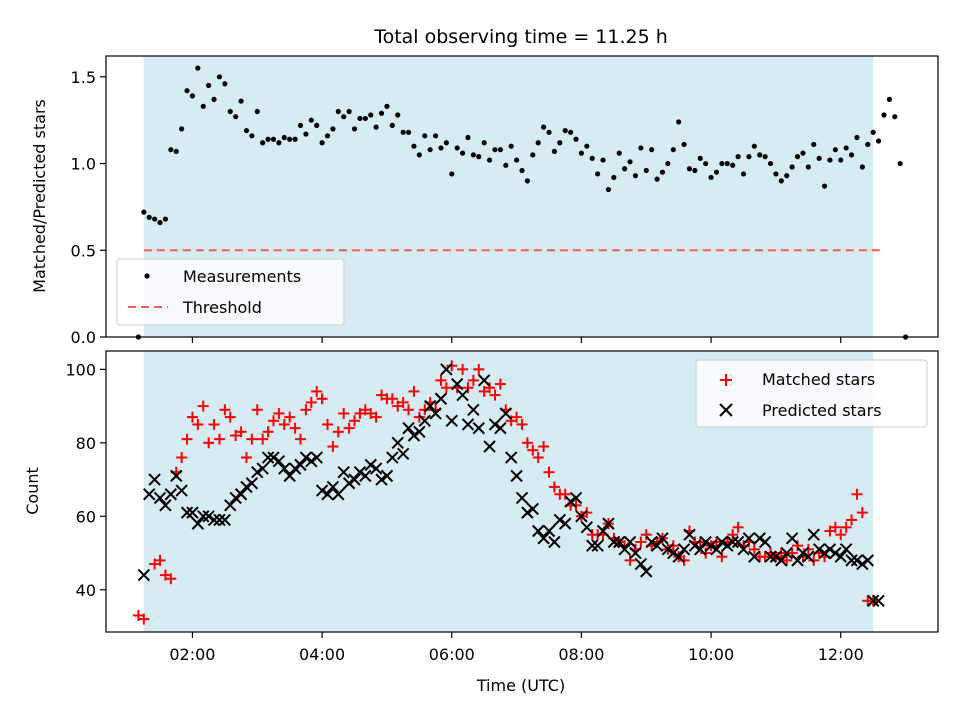  What do you see at coordinates (147, 276) in the screenshot?
I see `legend-measurements-marker` at bounding box center [147, 276].